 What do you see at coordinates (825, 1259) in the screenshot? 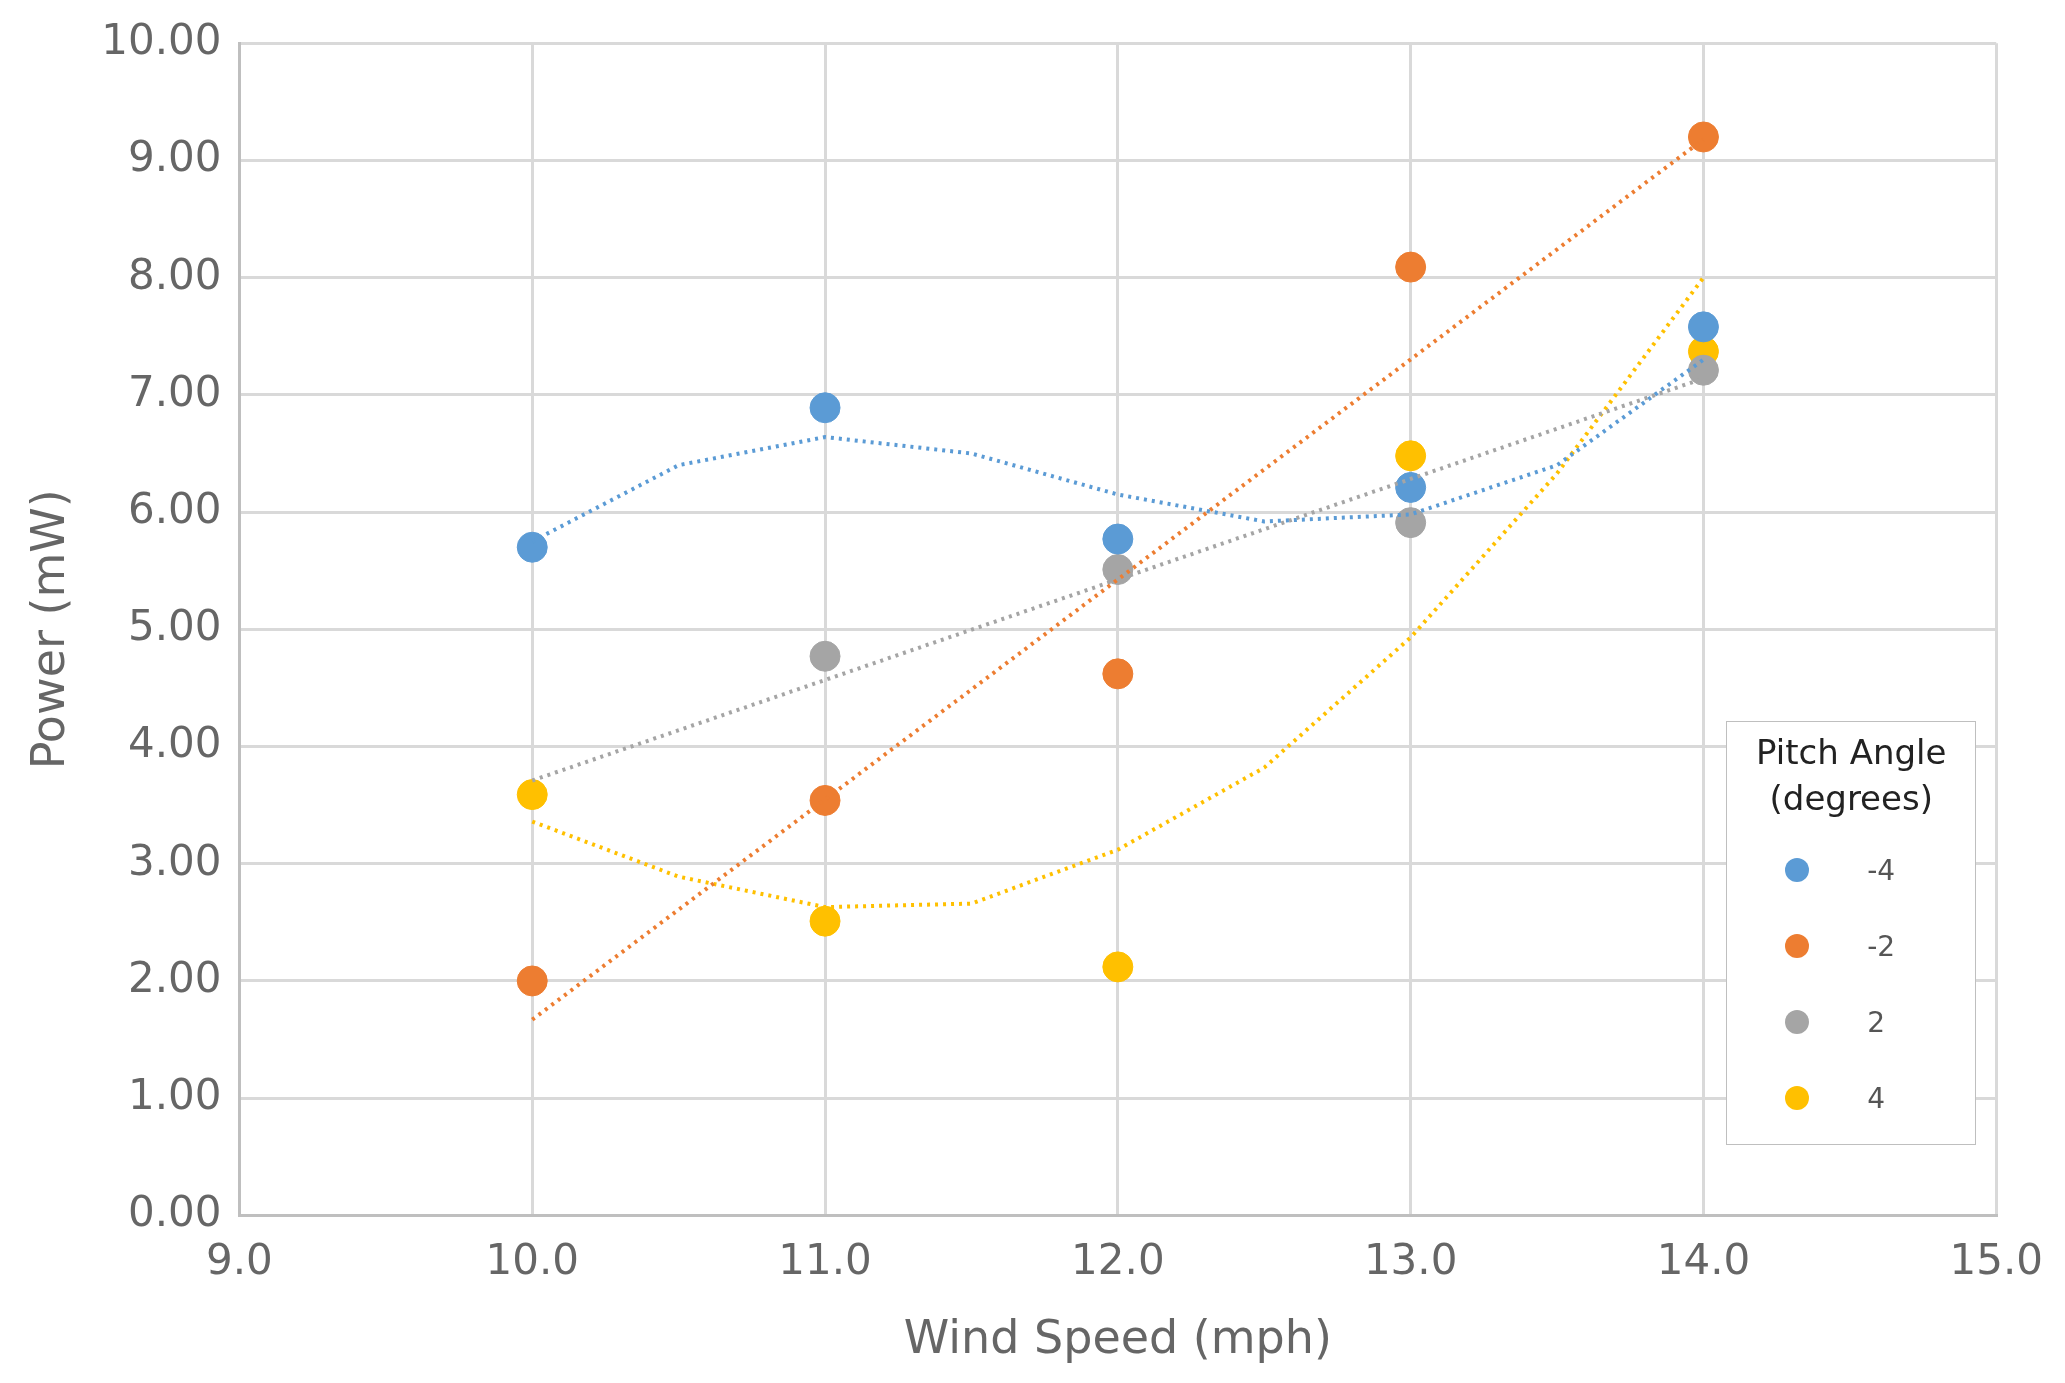
I see `x-tick-label: 11.0` at bounding box center [825, 1259].